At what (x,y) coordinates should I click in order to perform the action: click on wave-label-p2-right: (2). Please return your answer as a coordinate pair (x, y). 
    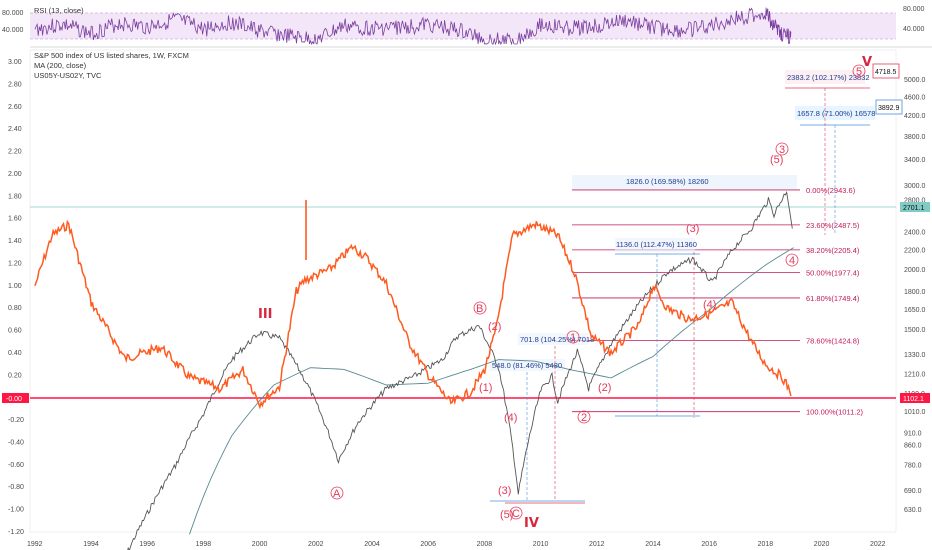
    Looking at the image, I should click on (604, 388).